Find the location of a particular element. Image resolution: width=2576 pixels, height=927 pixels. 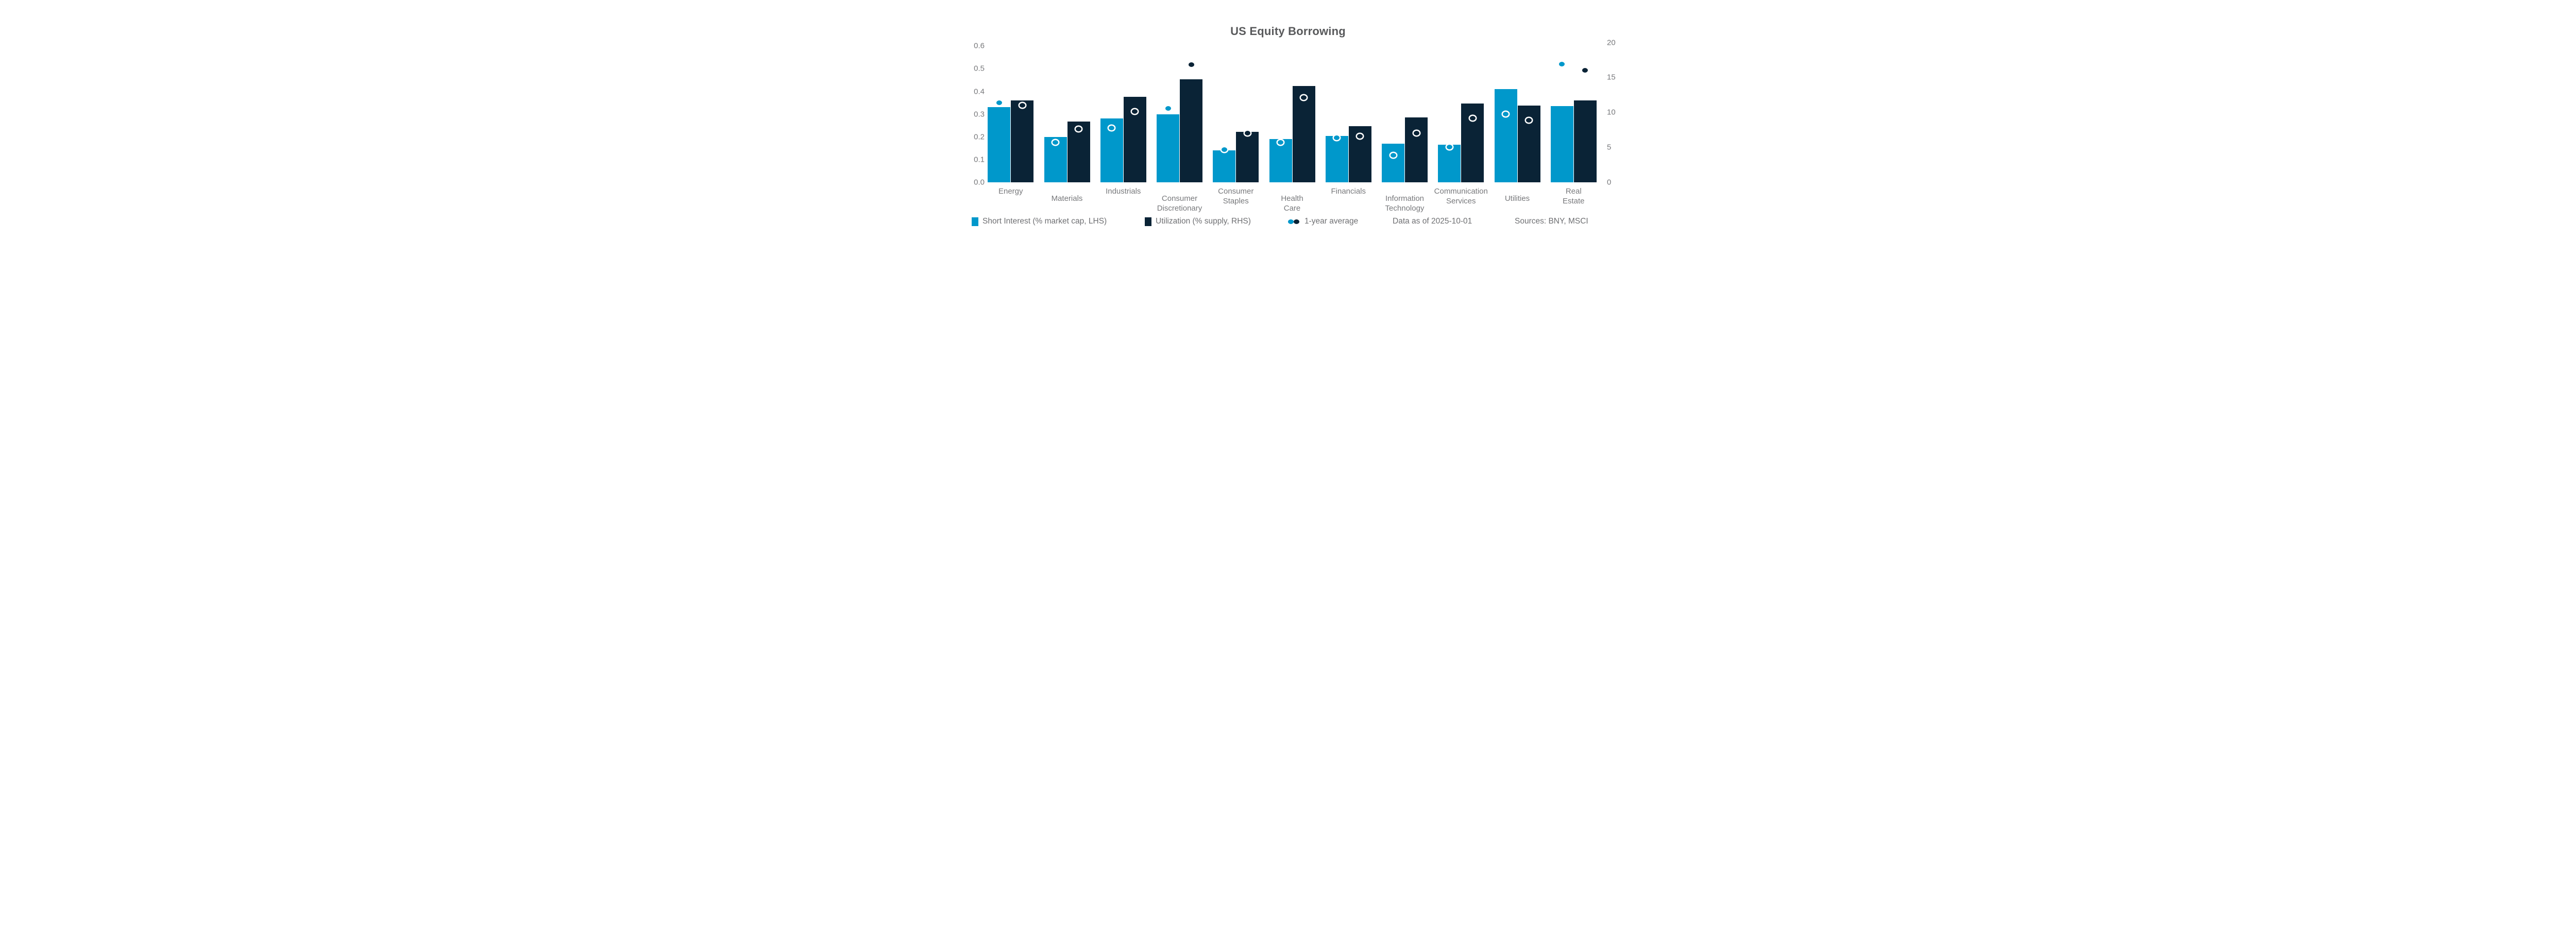

left-axis-tick-label: 0.0 is located at coordinates (979, 182).